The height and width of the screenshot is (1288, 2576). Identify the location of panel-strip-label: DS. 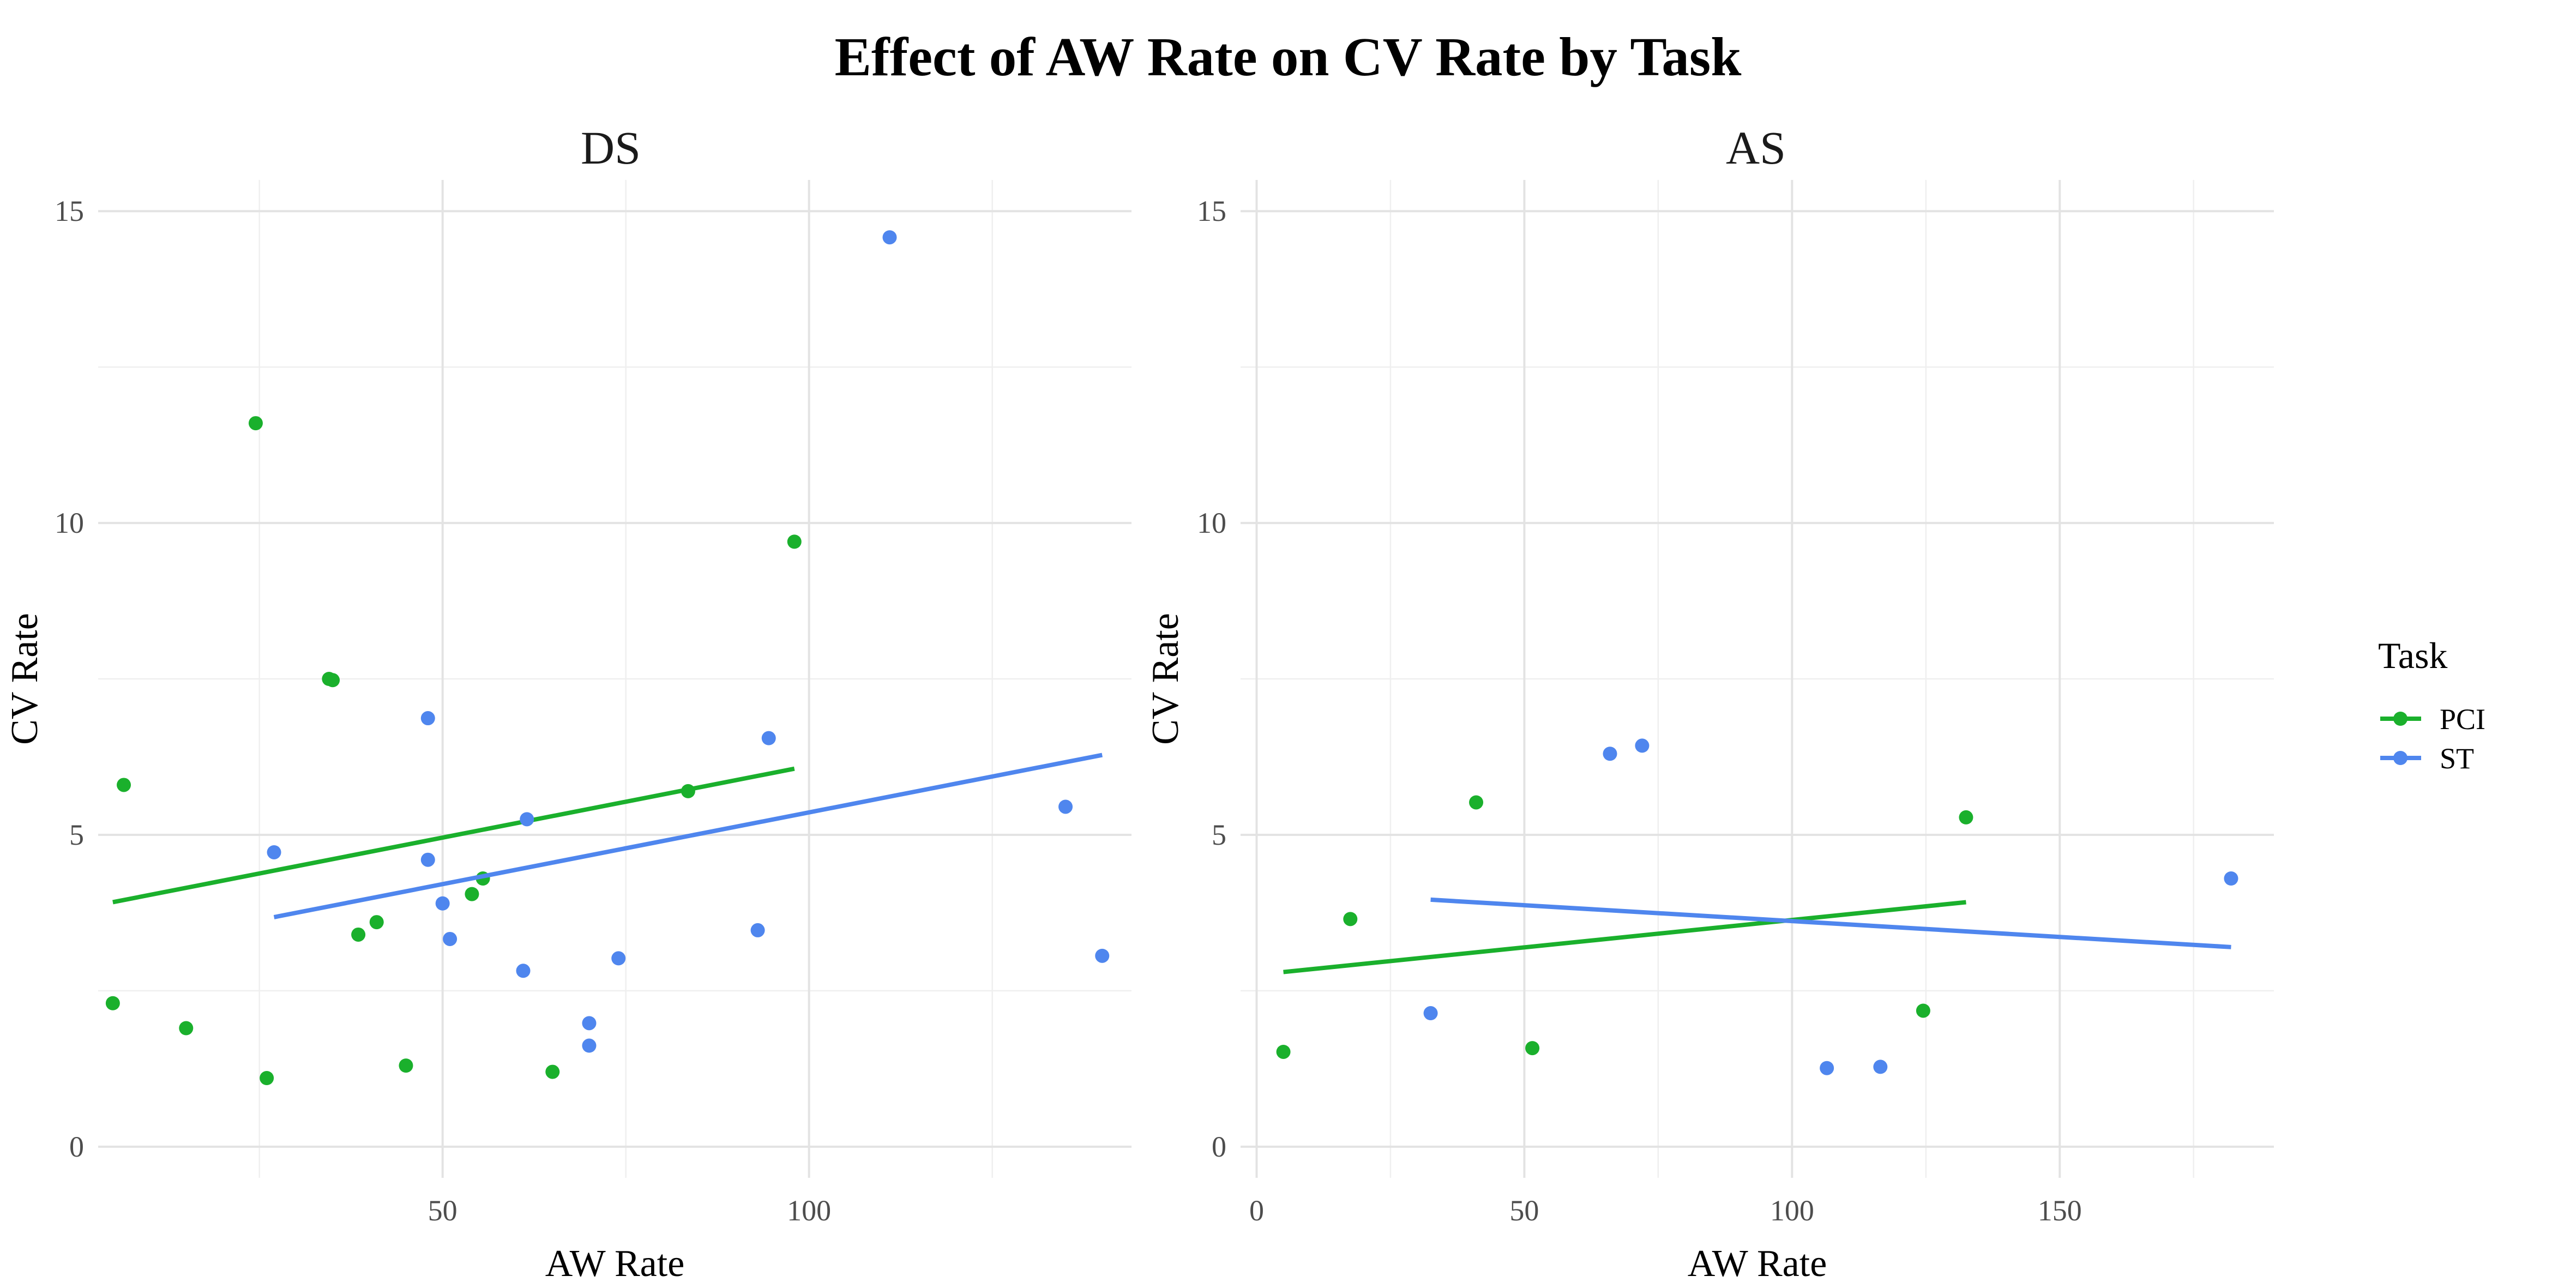
(611, 148).